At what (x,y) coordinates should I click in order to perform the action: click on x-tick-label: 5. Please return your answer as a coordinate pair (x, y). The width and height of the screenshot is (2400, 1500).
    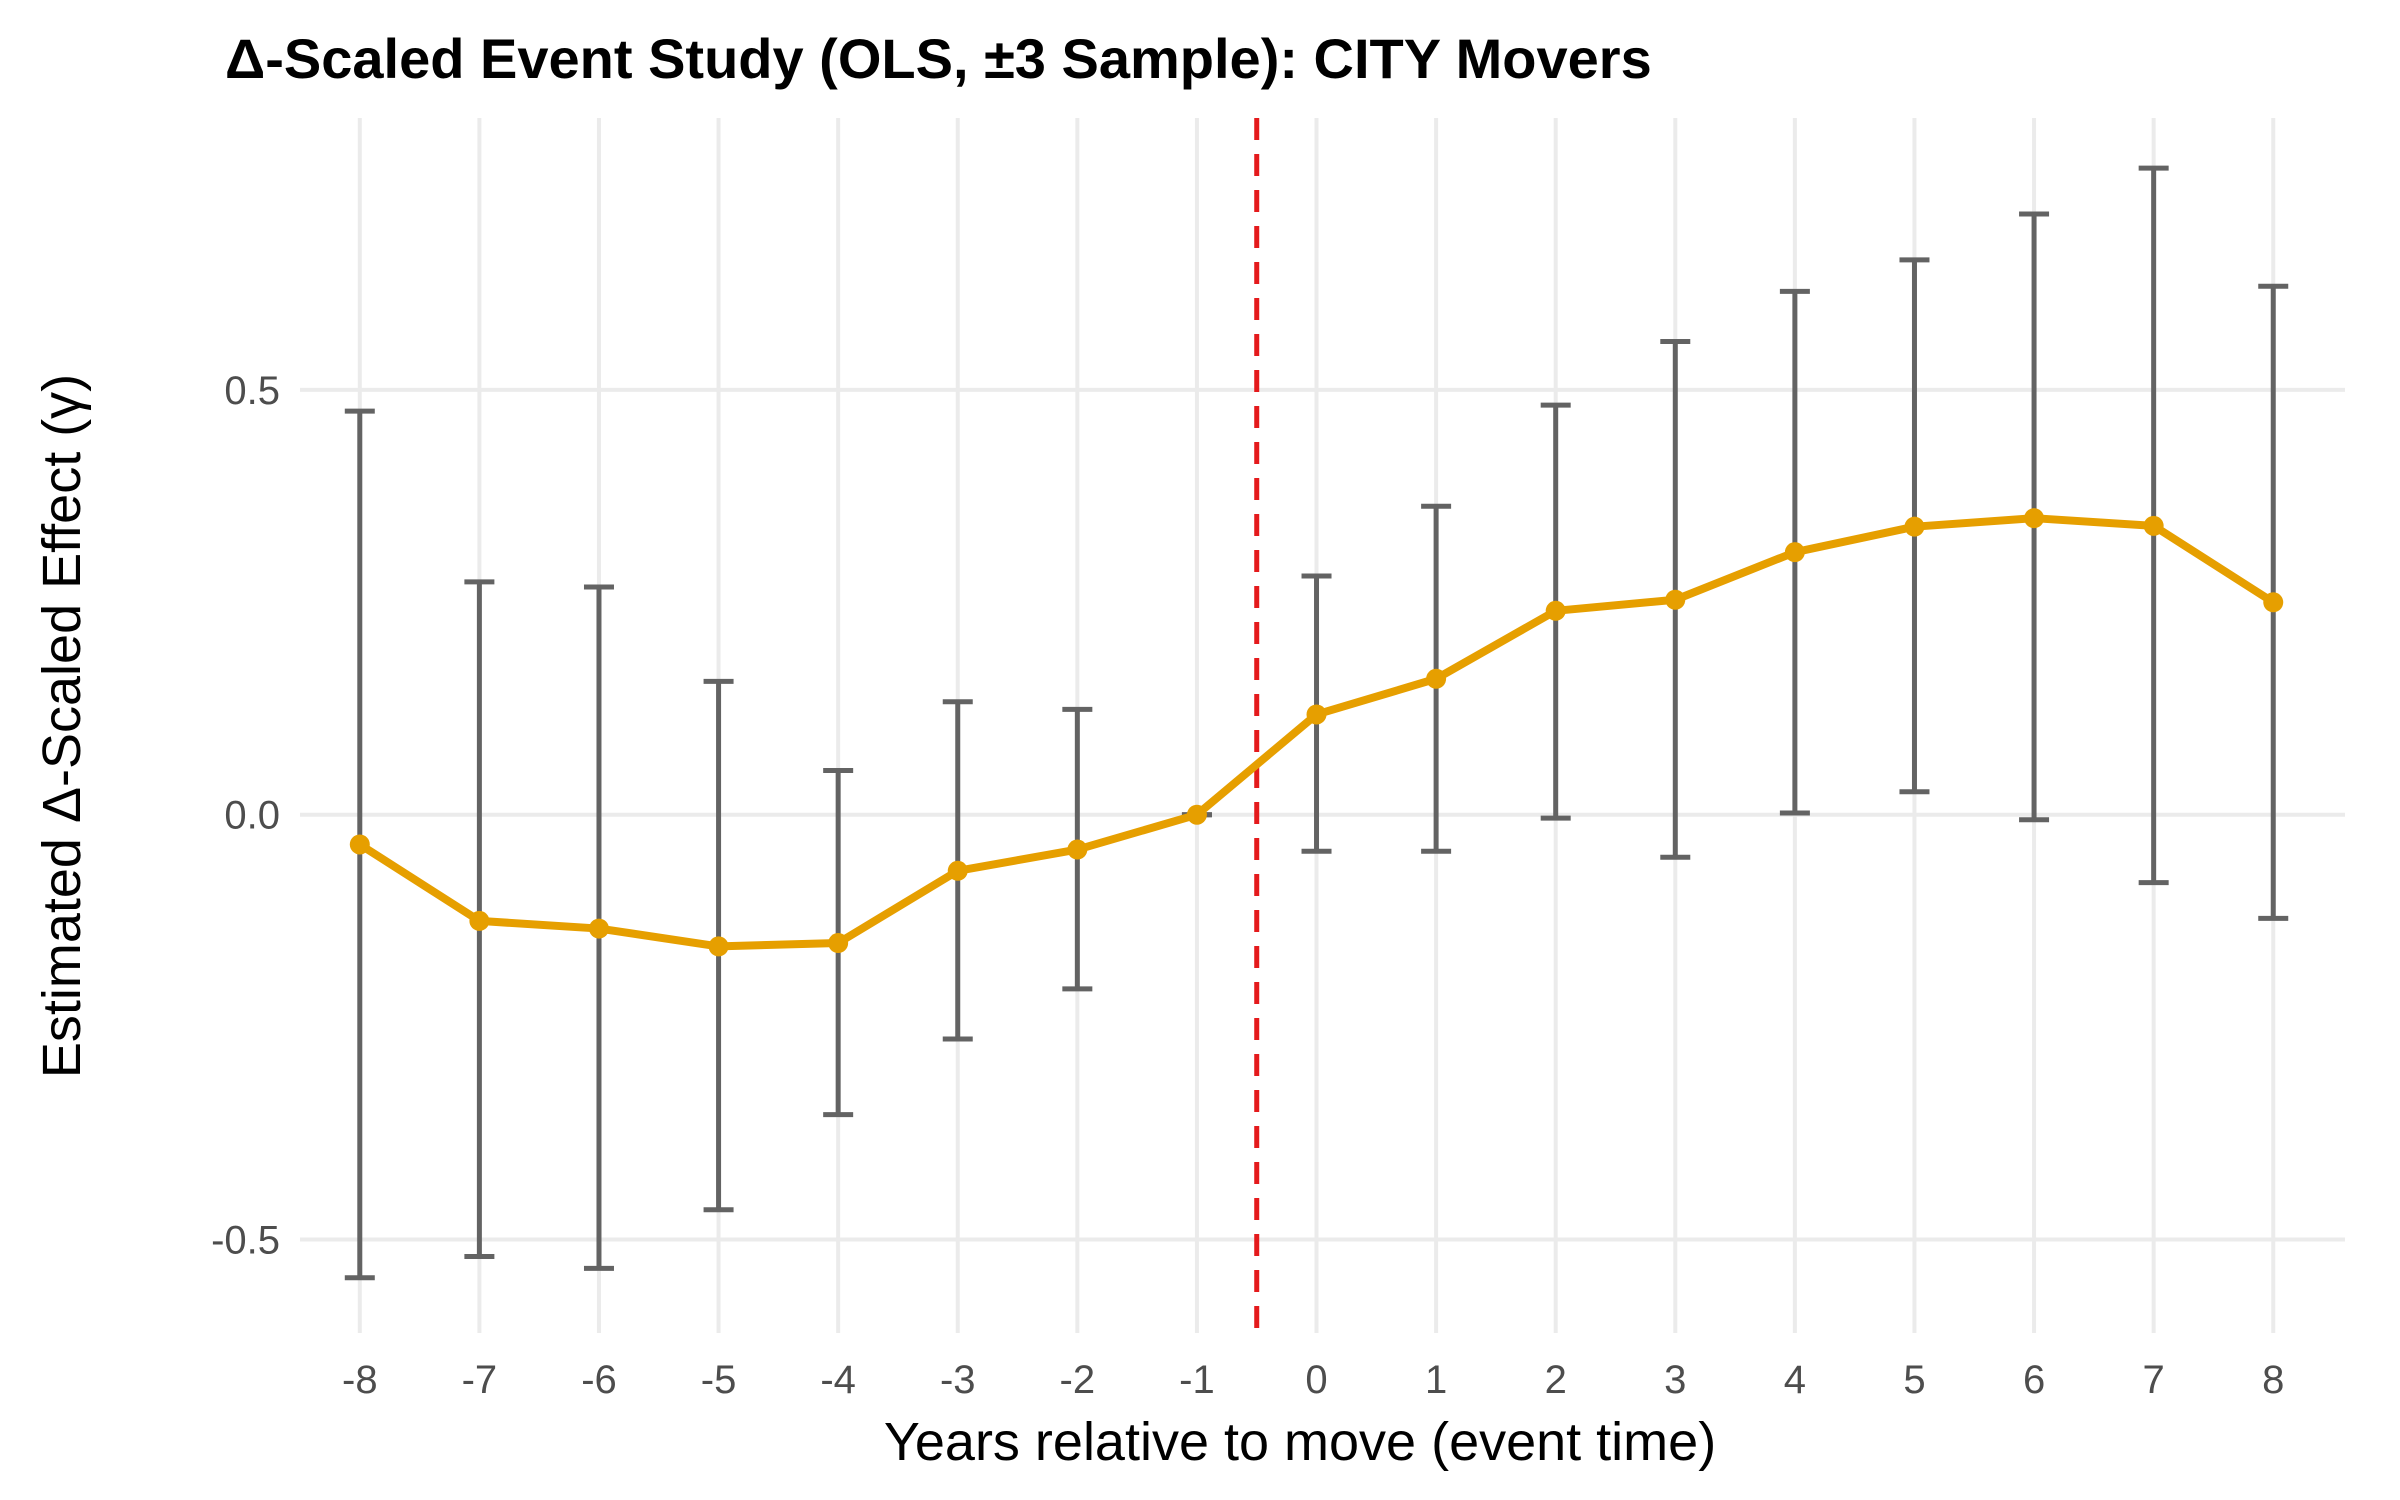
    Looking at the image, I should click on (1914, 1380).